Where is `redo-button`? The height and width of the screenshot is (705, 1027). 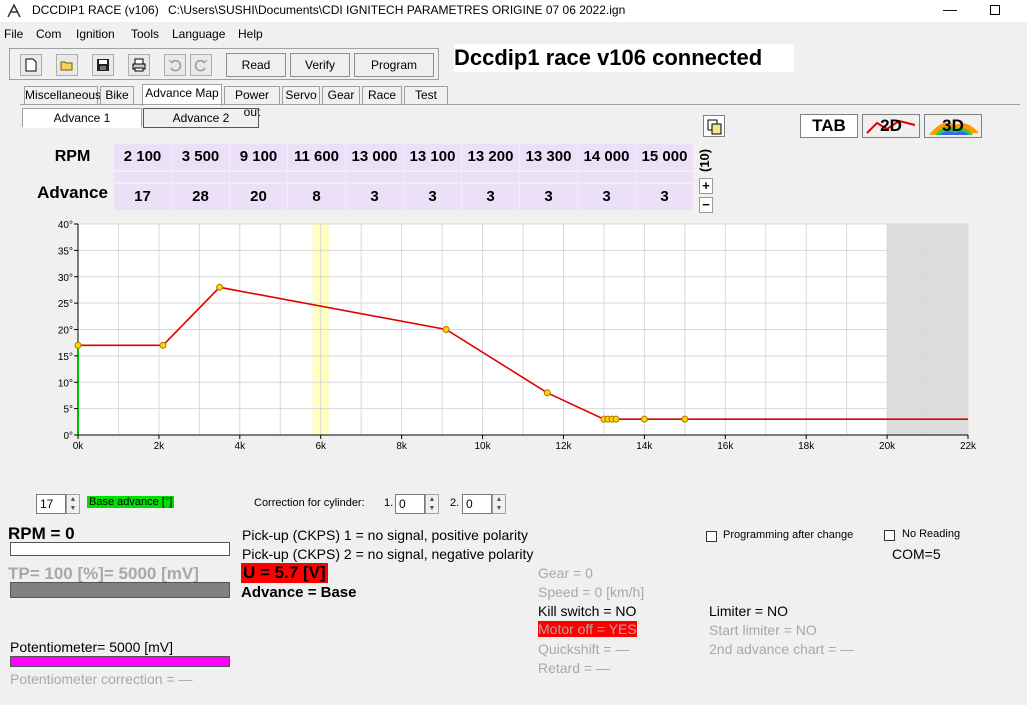 redo-button is located at coordinates (201, 65).